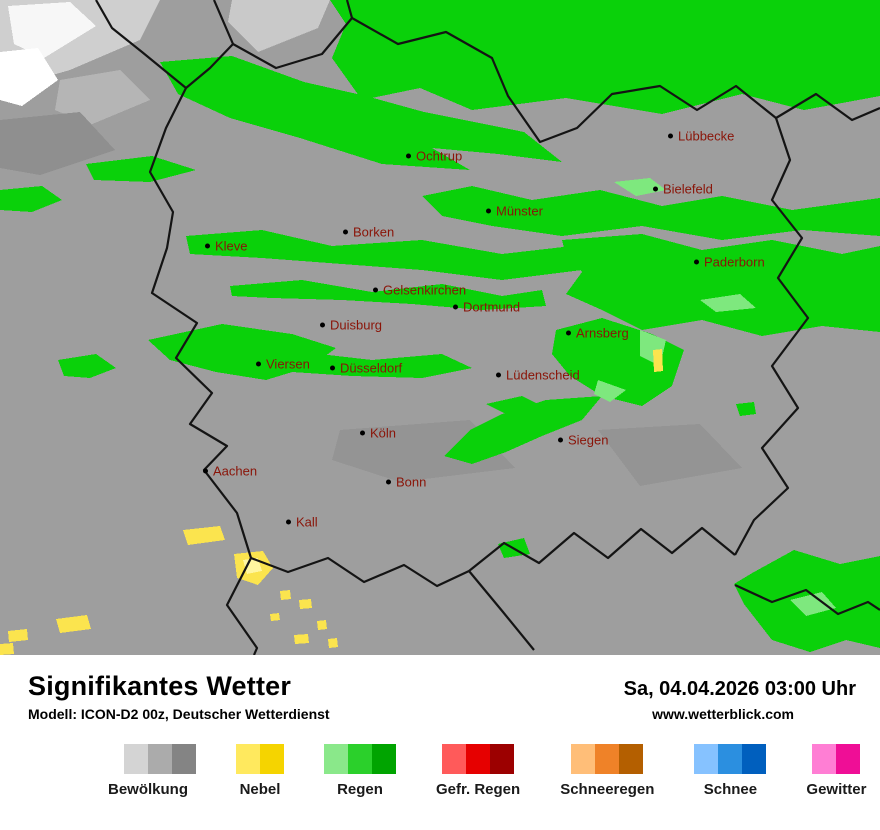 The width and height of the screenshot is (880, 830). What do you see at coordinates (701, 136) in the screenshot?
I see `city-marker: Lübbecke` at bounding box center [701, 136].